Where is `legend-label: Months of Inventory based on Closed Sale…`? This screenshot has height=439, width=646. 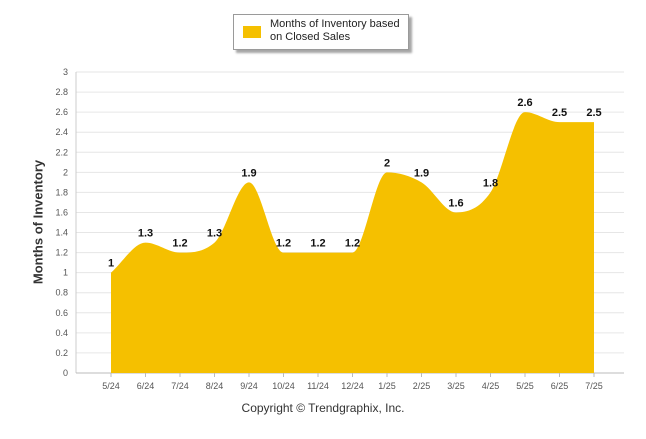 legend-label: Months of Inventory based on Closed Sale… is located at coordinates (335, 30).